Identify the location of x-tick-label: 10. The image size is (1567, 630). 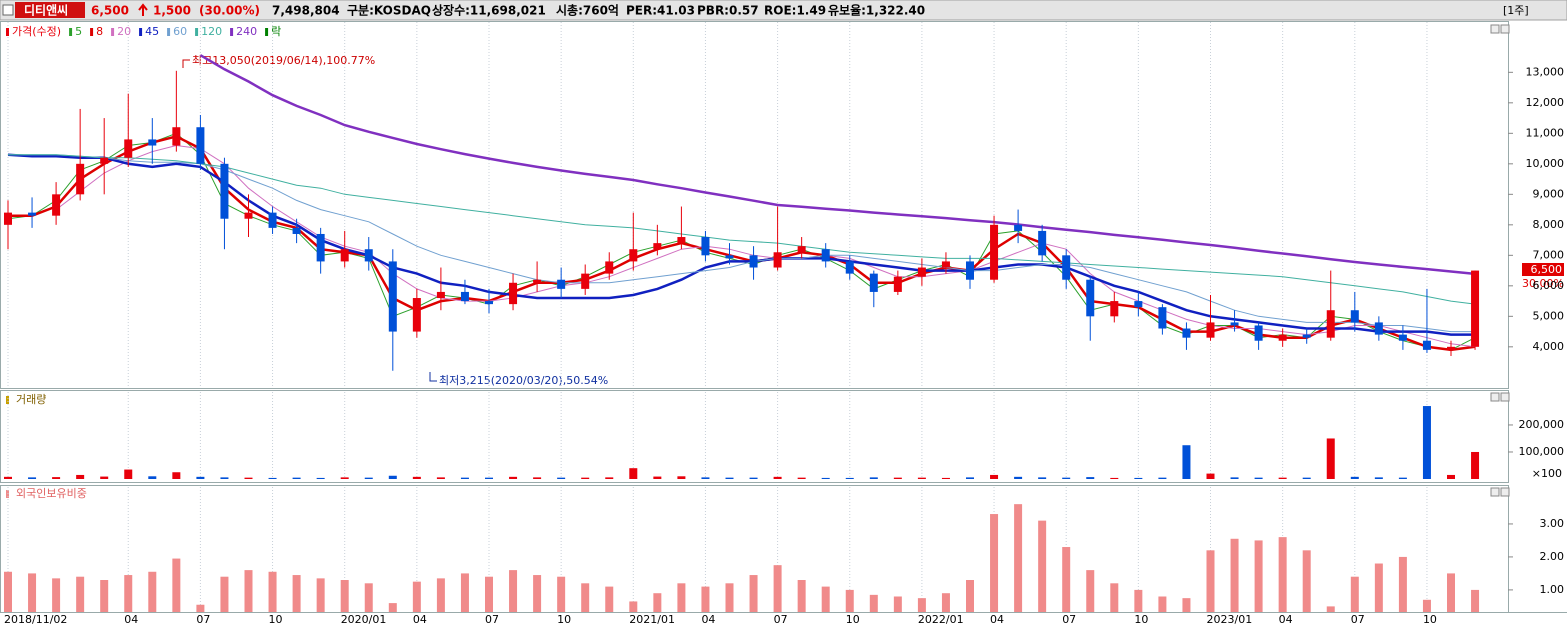
(564, 619).